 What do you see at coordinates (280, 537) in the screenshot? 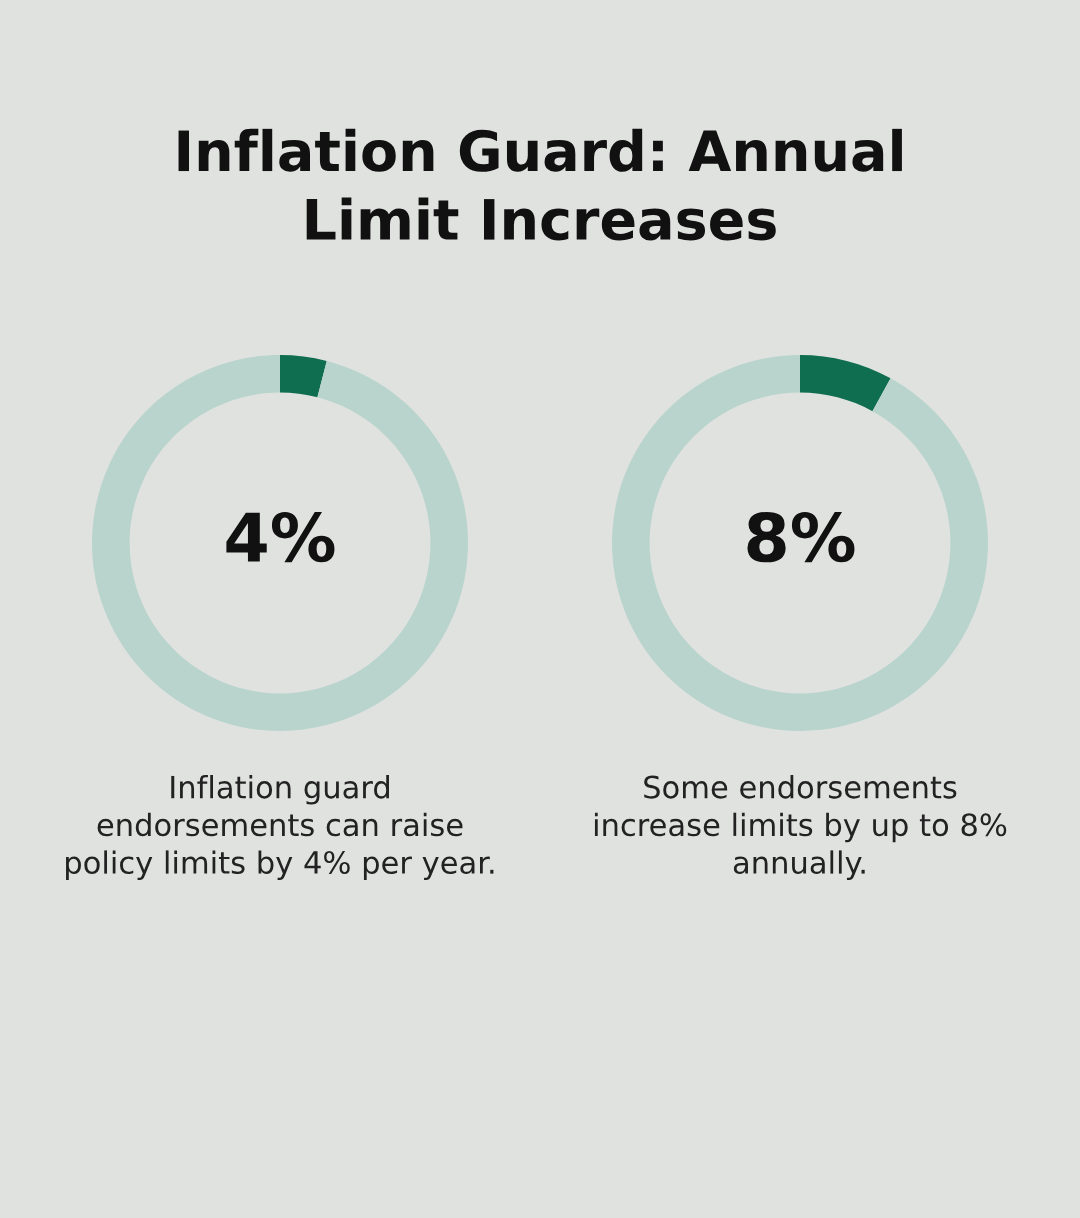
I see `data-label: 4%` at bounding box center [280, 537].